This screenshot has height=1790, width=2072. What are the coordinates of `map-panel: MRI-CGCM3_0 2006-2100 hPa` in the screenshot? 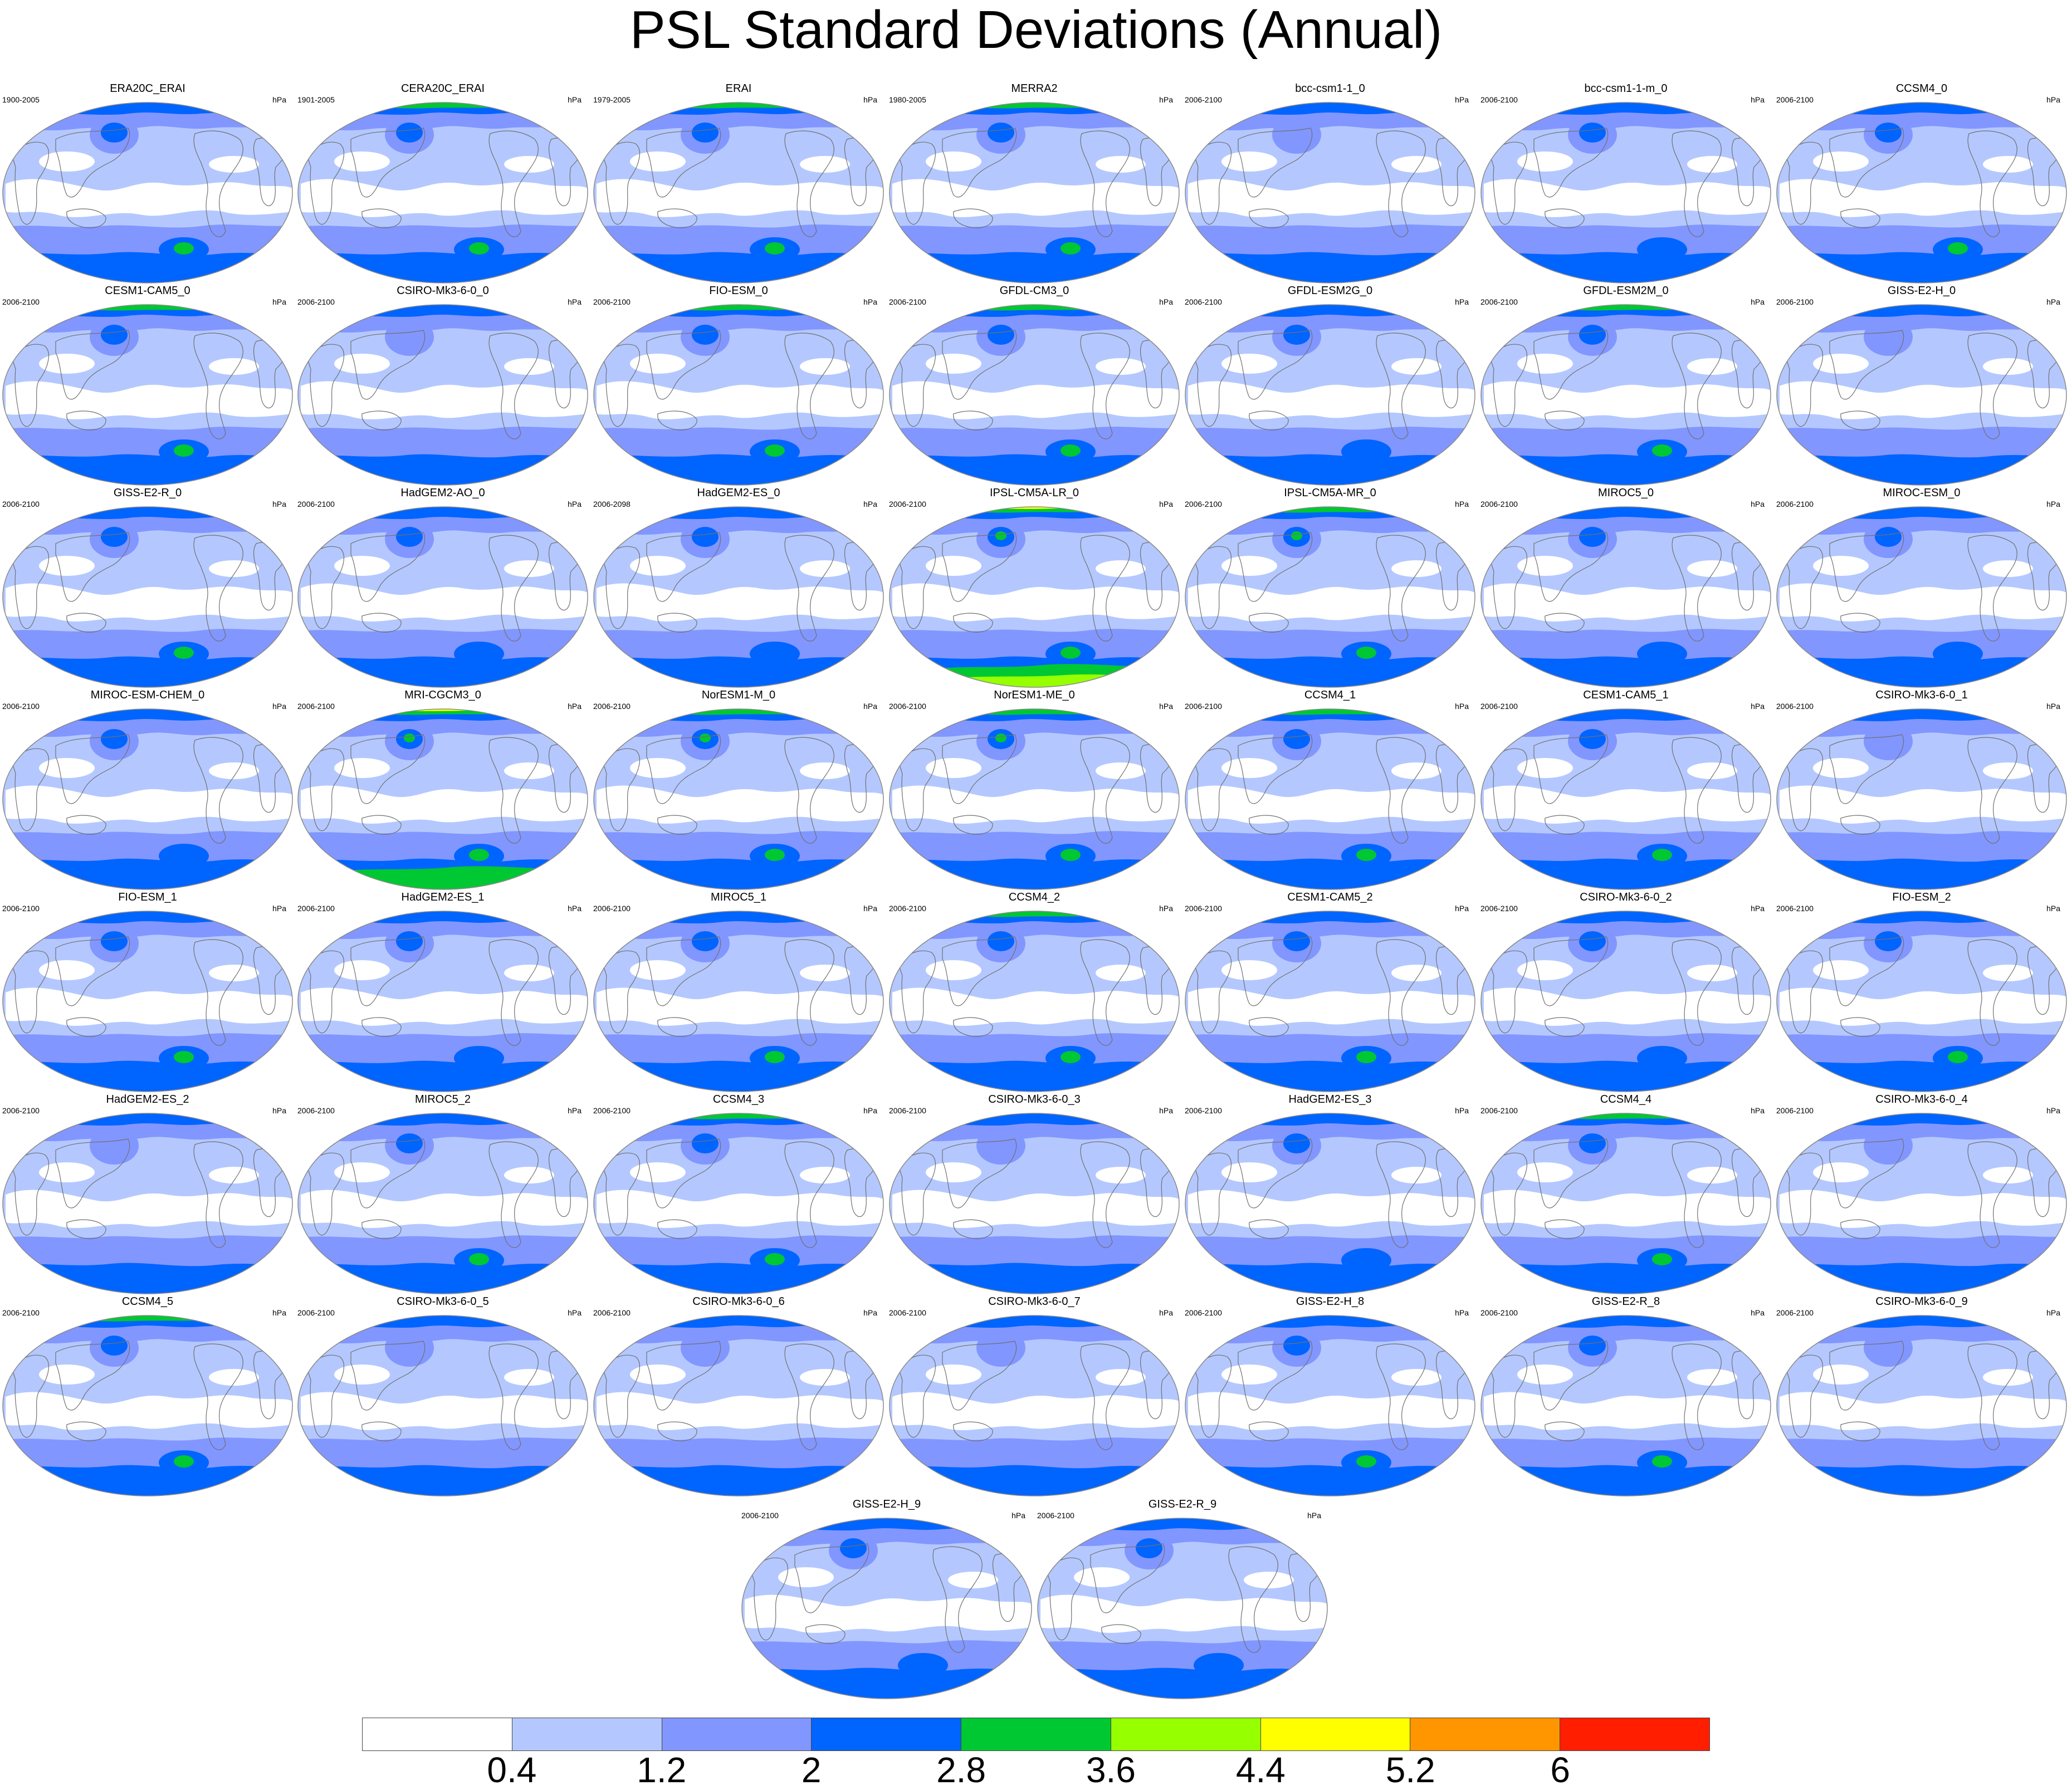 It's located at (442, 790).